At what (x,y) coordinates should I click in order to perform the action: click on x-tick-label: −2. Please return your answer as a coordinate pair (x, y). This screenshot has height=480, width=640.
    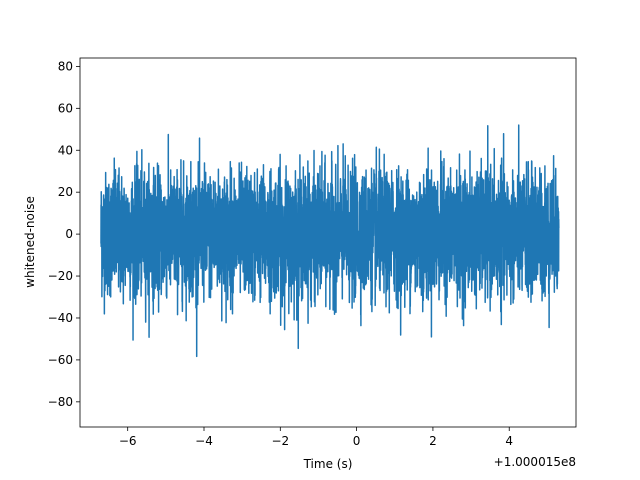
    Looking at the image, I should click on (280, 441).